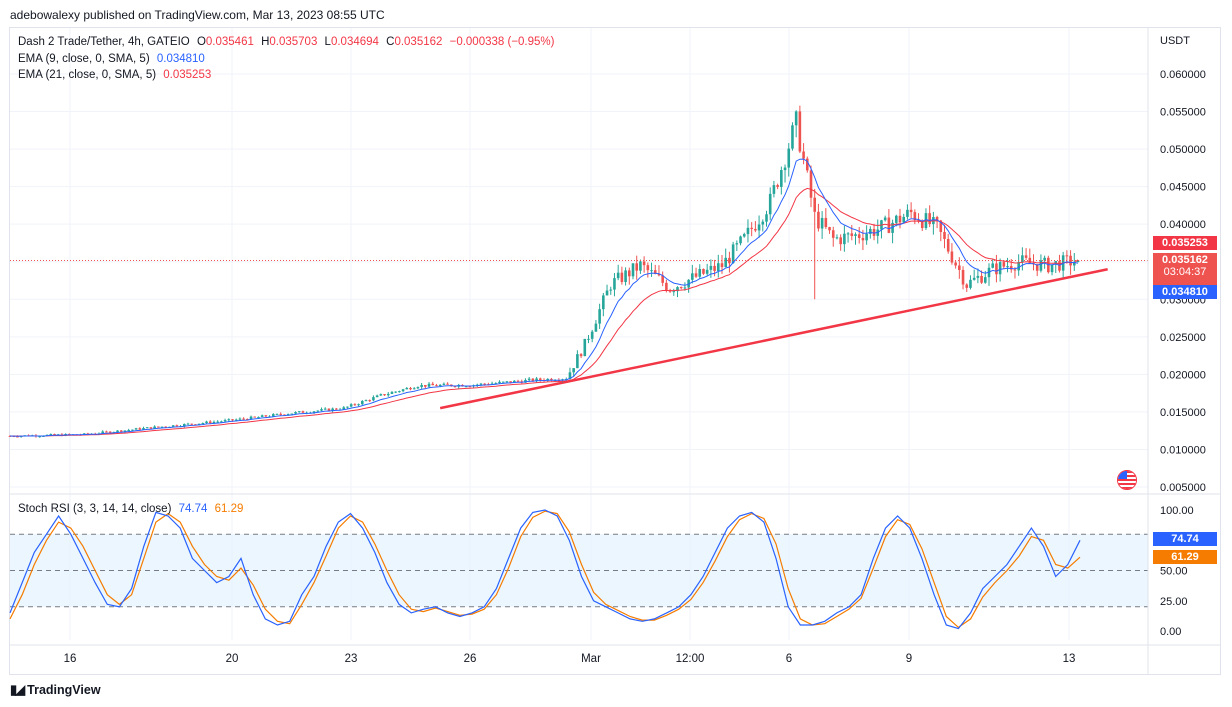 This screenshot has height=707, width=1232. Describe the element at coordinates (95, 509) in the screenshot. I see `stoch-label: Stoch RSI (3, 3, 14, 14, close)` at that location.